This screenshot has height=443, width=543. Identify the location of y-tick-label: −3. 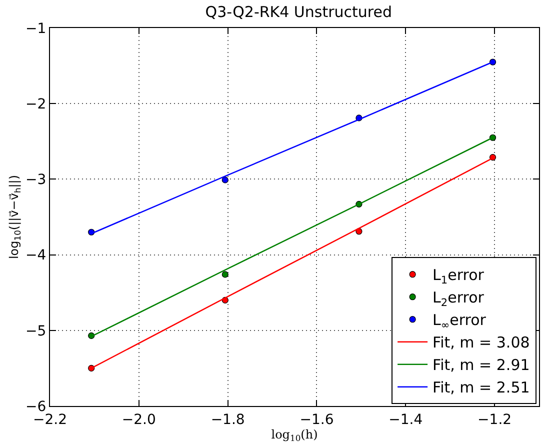
(36, 180).